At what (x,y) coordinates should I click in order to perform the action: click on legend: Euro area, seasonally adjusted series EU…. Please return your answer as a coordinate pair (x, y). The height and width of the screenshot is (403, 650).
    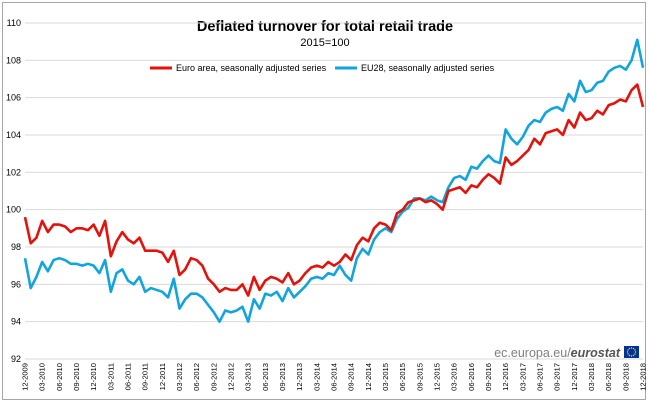
    Looking at the image, I should click on (322, 68).